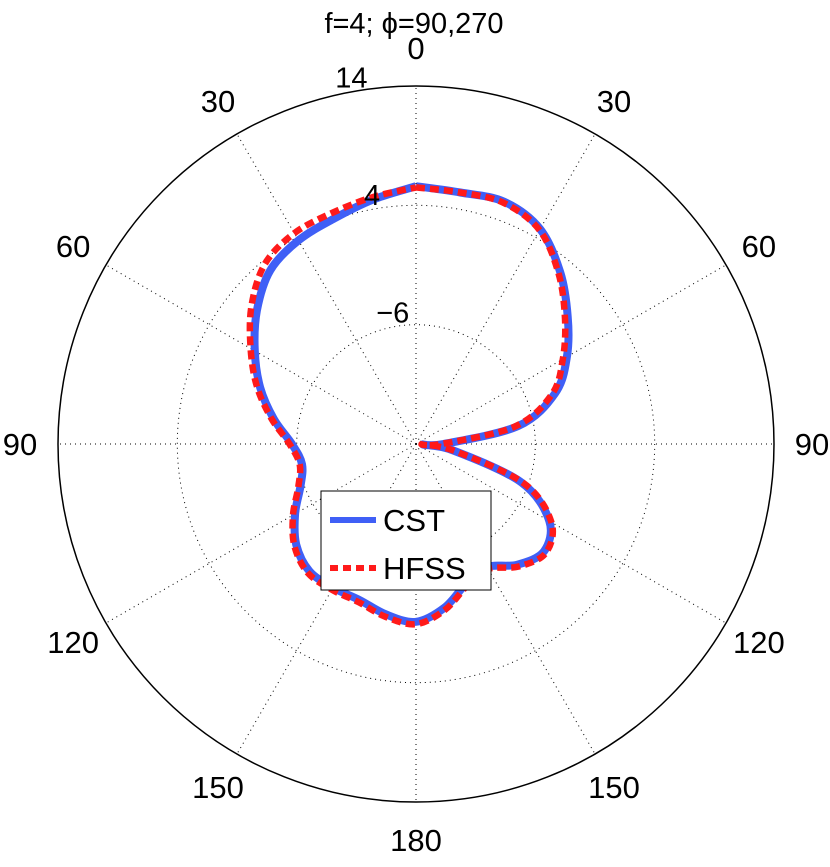 This screenshot has width=830, height=867. Describe the element at coordinates (413, 24) in the screenshot. I see `chart-title: f=4; ϕ=90,270` at that location.